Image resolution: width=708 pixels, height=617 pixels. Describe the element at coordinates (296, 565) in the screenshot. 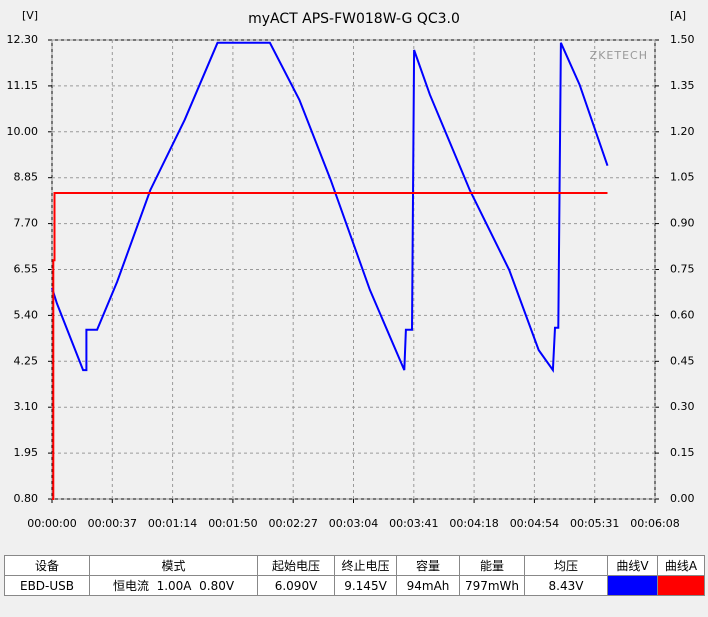

I see `table-cell: 起始电压` at that location.